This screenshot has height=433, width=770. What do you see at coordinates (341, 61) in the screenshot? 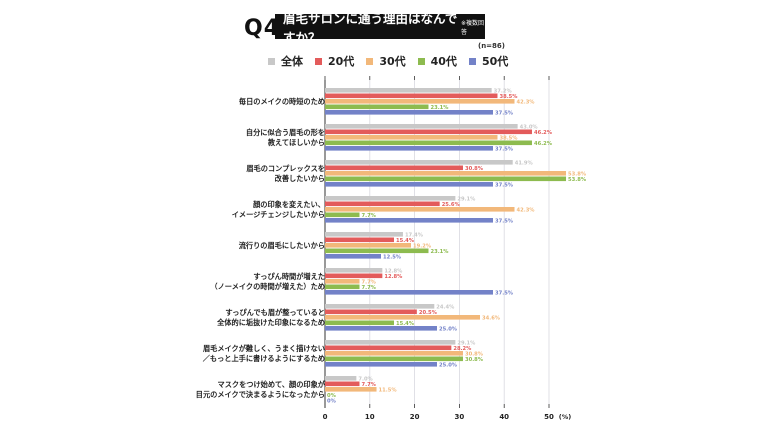
I see `legend-label: 20代` at bounding box center [341, 61].